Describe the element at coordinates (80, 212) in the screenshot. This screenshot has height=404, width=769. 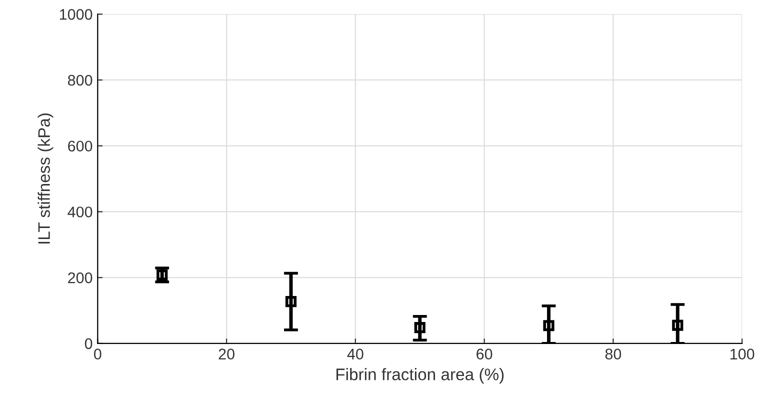
I see `y-tick-label: 400` at that location.